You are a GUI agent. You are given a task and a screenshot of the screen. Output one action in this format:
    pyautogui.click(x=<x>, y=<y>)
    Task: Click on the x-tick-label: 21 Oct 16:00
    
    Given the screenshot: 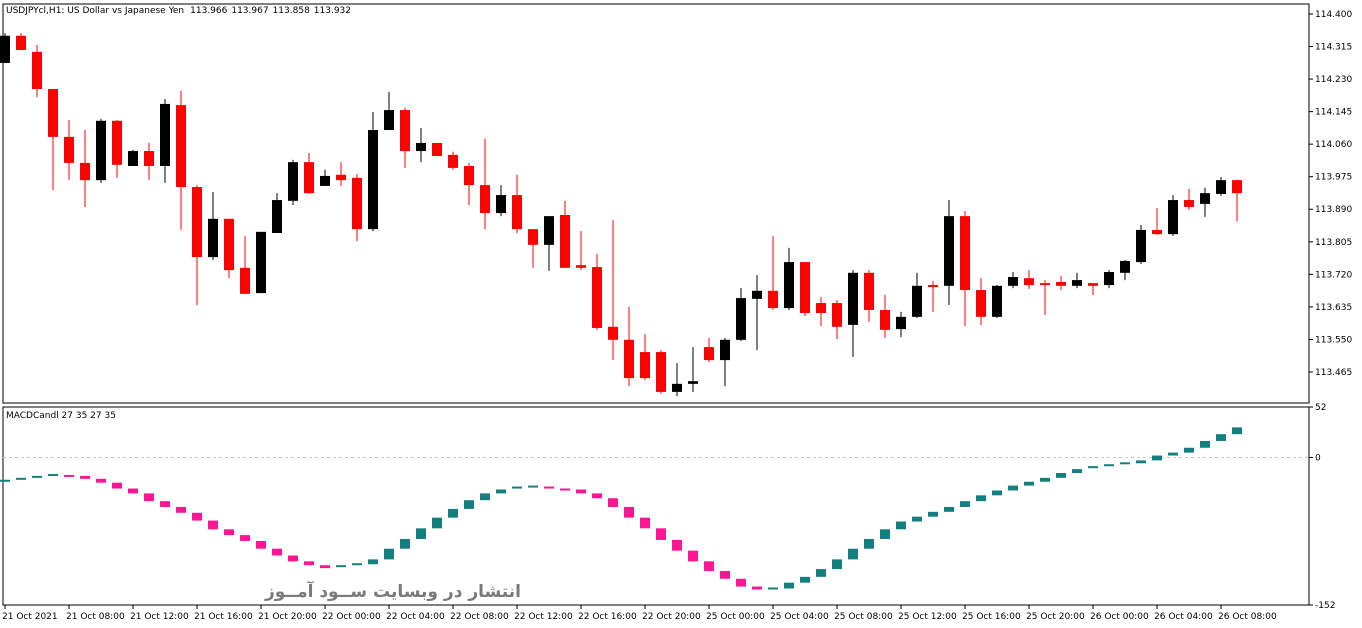 What is the action you would take?
    pyautogui.click(x=223, y=617)
    